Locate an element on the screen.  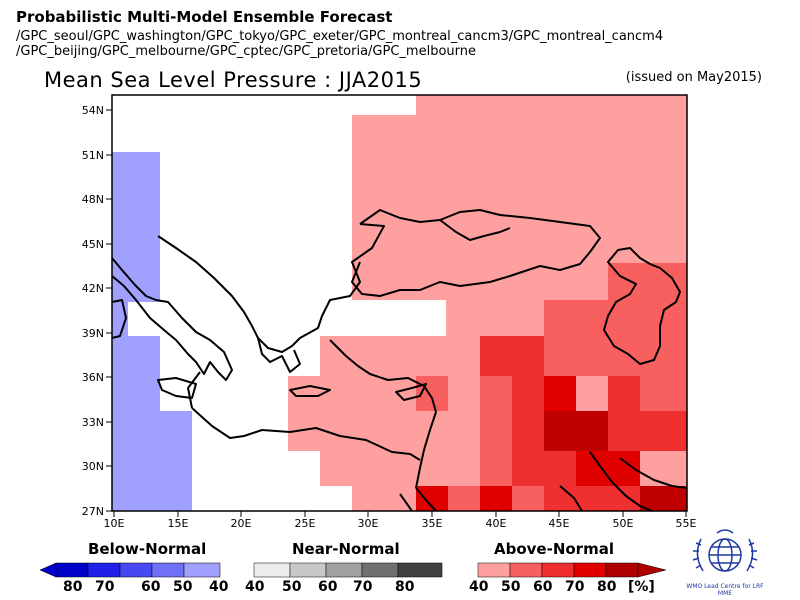
wmo-logo-icon is located at coordinates (725, 550).